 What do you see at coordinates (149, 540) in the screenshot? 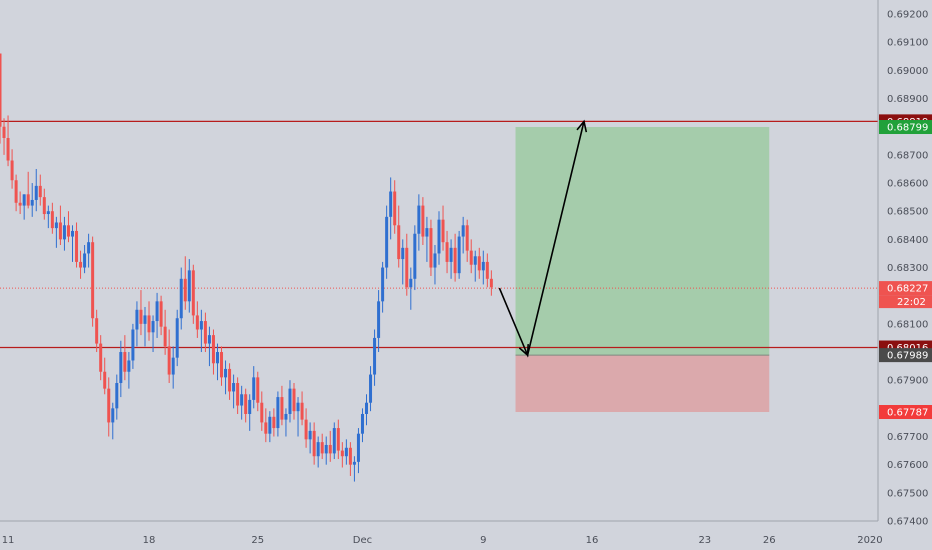
I see `x-tick-label: 18` at bounding box center [149, 540].